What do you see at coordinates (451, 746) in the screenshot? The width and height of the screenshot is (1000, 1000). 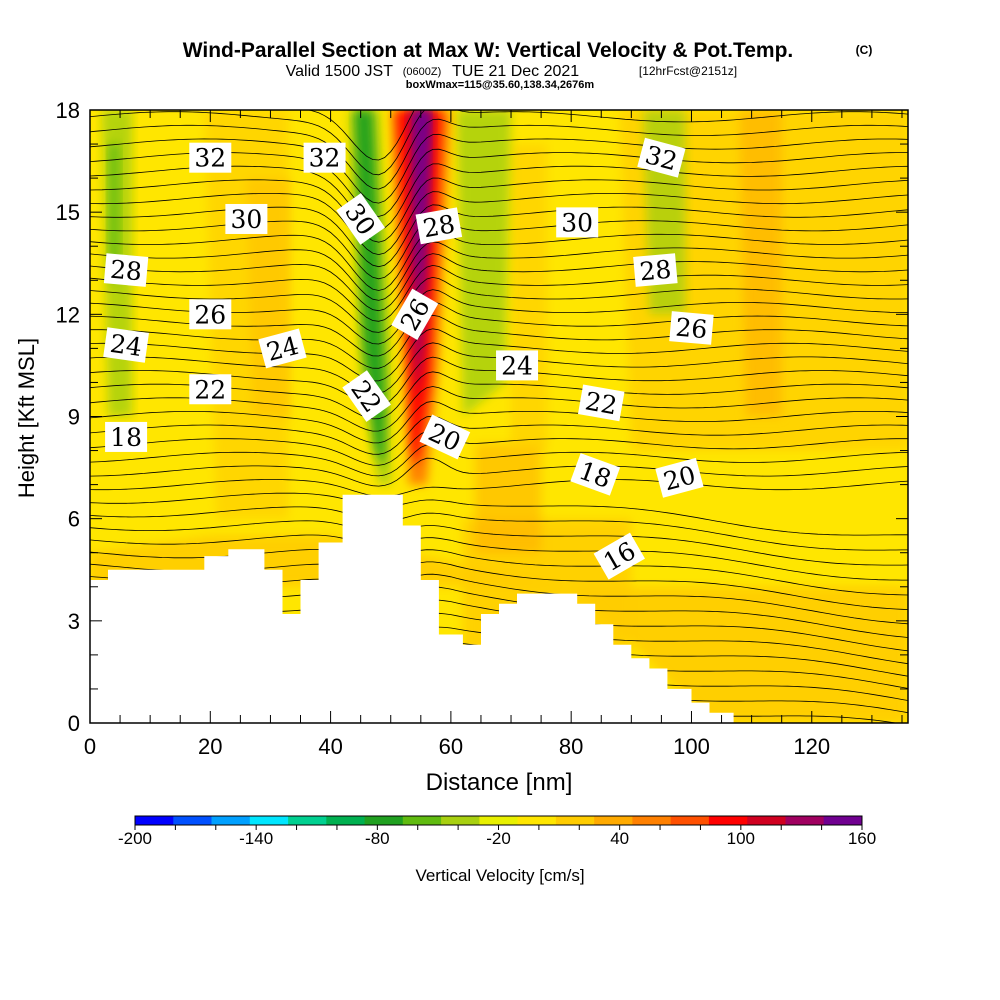 I see `x-tick-label: 60` at bounding box center [451, 746].